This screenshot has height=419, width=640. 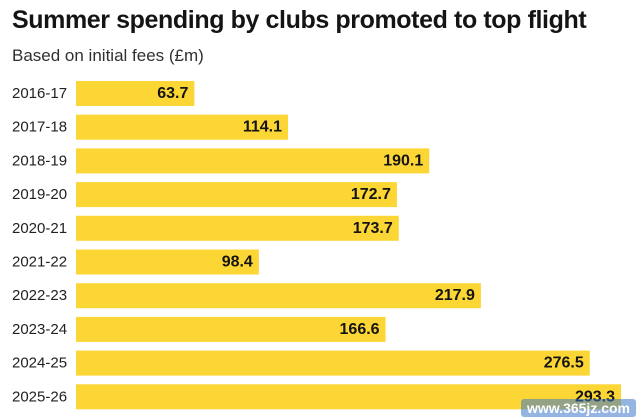 I want to click on watermark: www.365jz.com, so click(x=578, y=408).